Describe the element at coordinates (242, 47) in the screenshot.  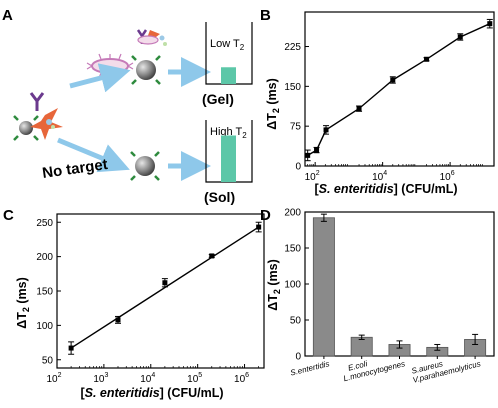
I see `low-t2-sub: 2` at that location.